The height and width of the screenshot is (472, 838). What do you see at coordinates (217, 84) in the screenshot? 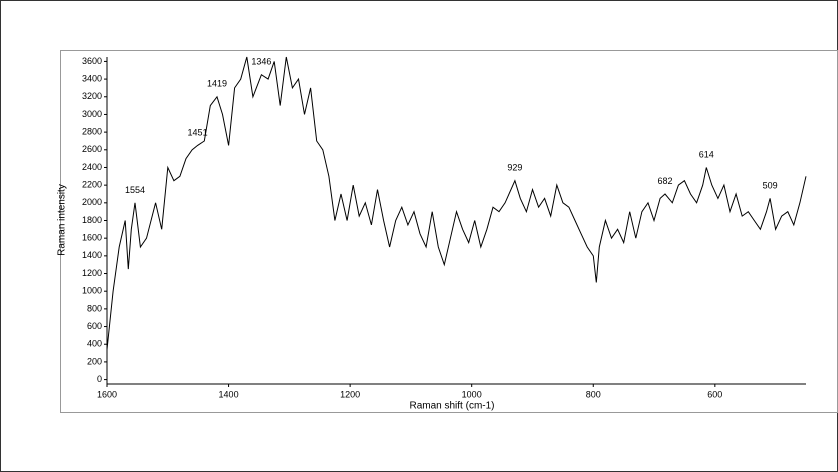
I see `peak-label: 1419` at bounding box center [217, 84].